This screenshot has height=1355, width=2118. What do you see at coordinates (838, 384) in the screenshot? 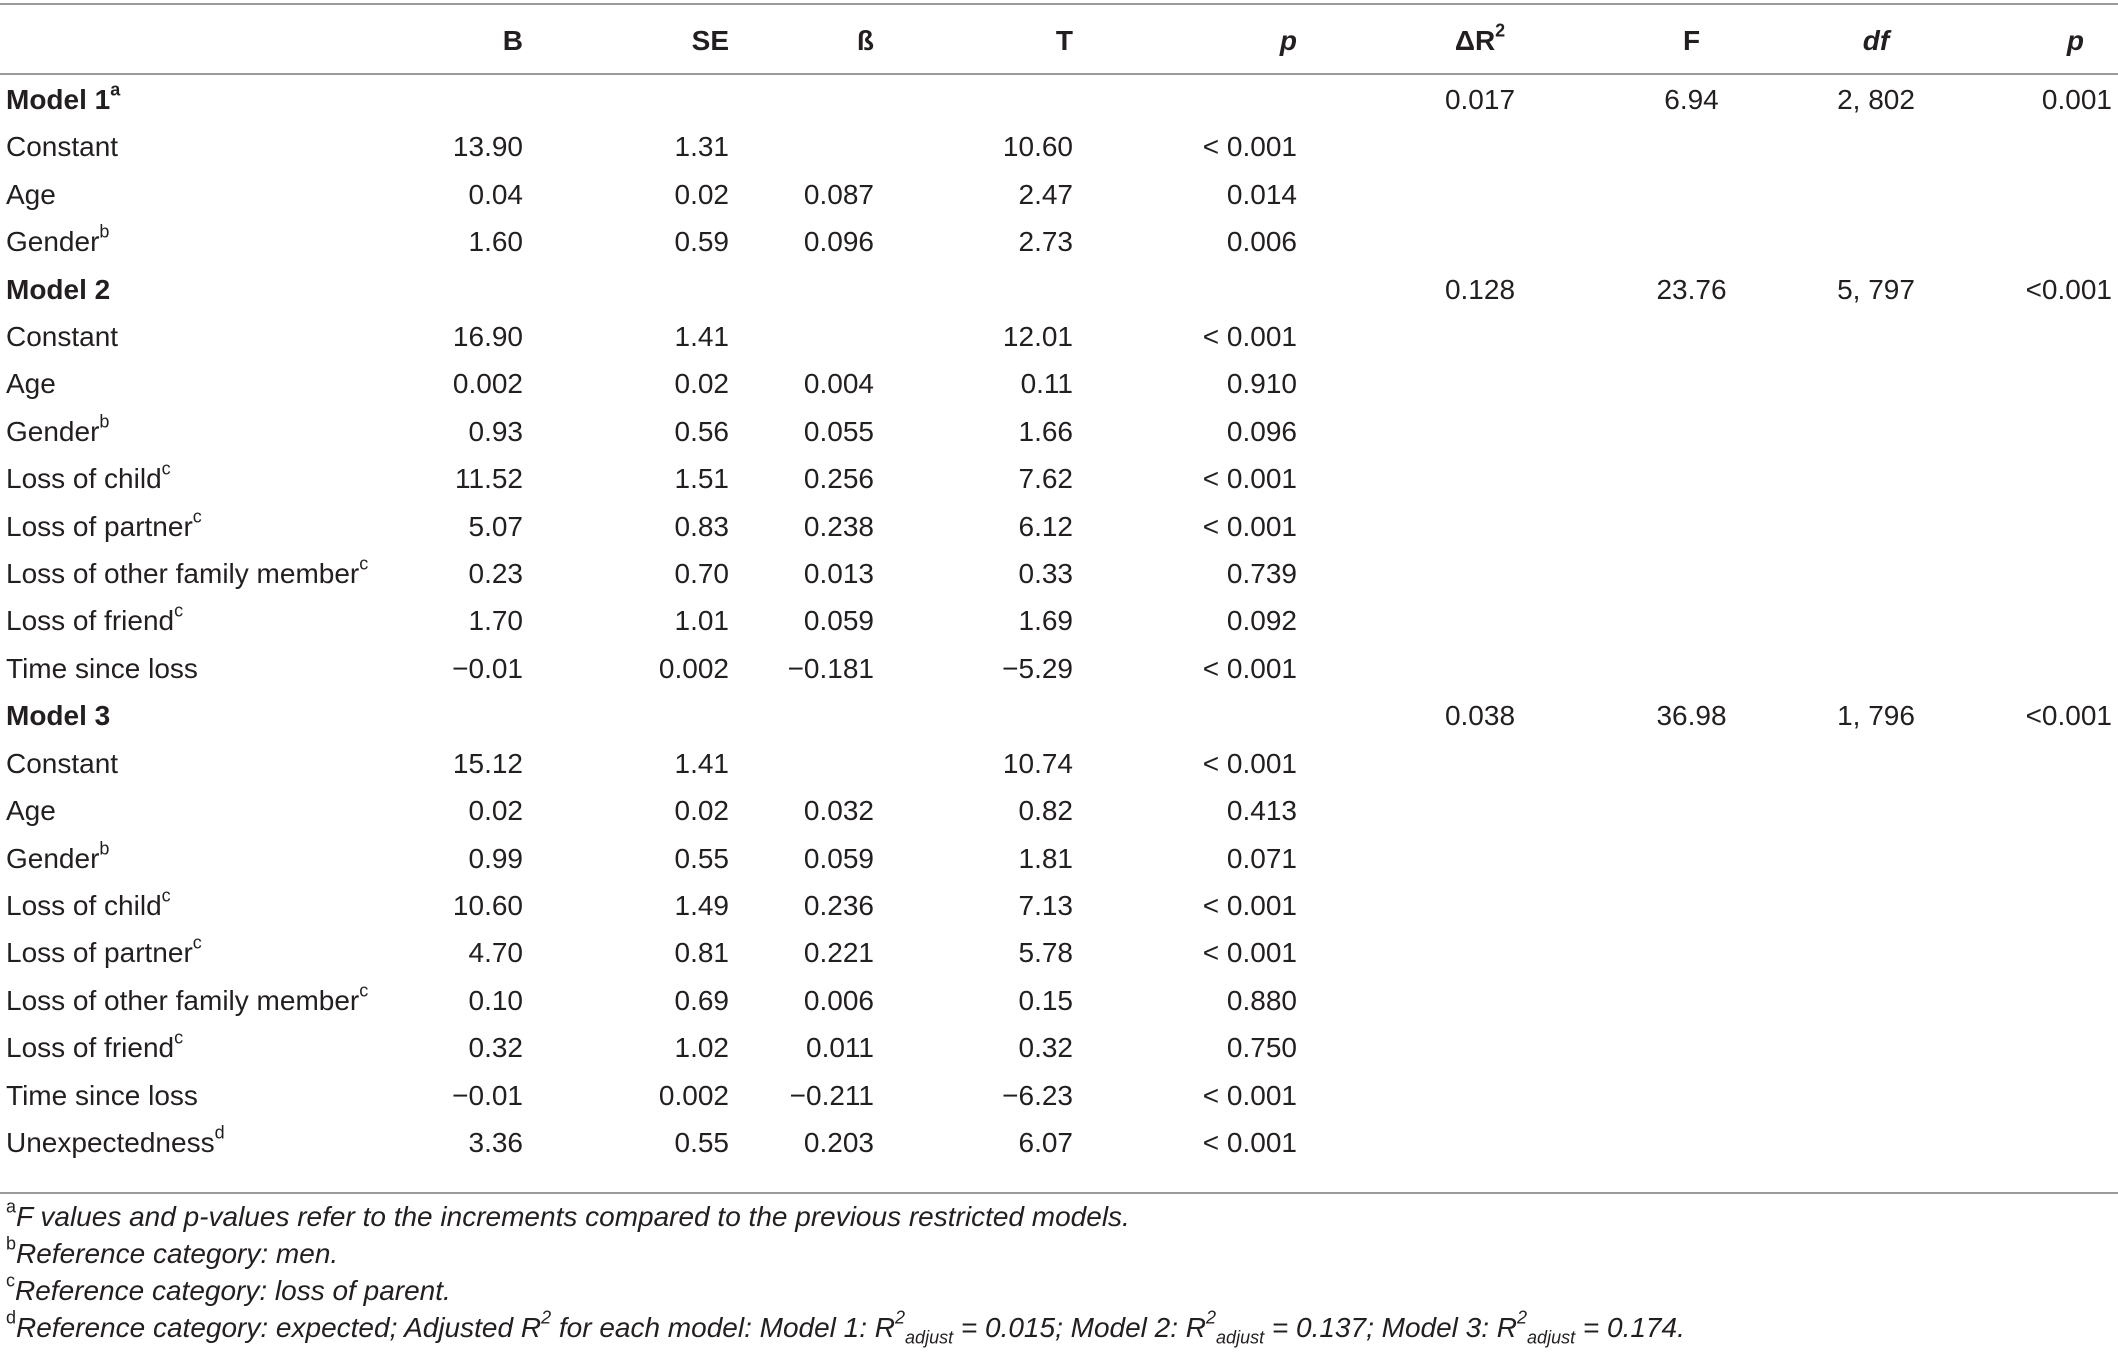
I see `beta-cell: 0.004` at bounding box center [838, 384].